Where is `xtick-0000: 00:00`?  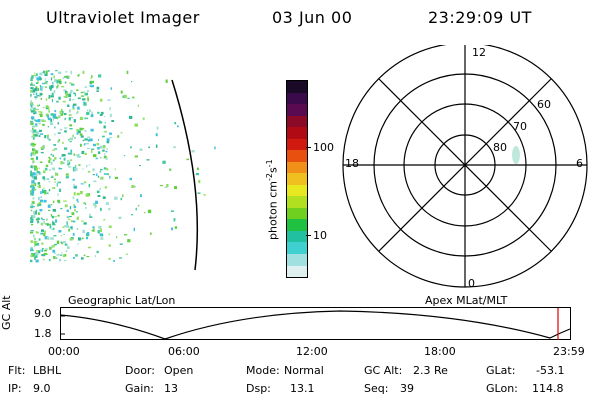
xtick-0000: 00:00 is located at coordinates (64, 351).